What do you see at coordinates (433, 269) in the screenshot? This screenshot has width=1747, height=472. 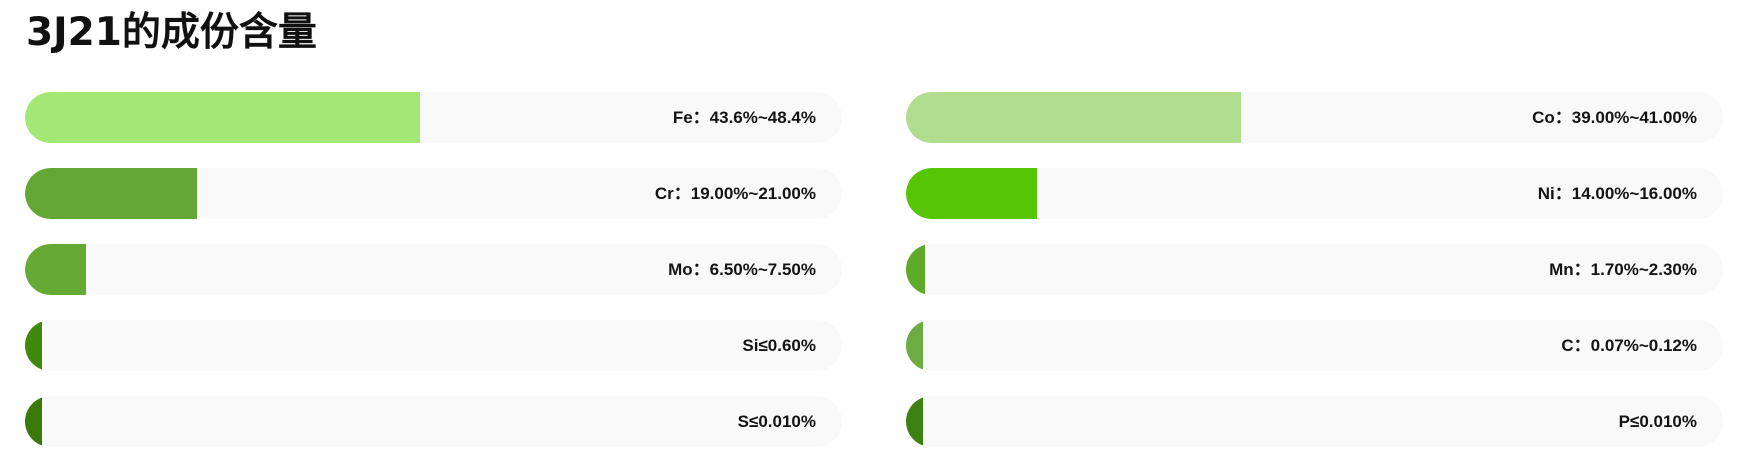 I see `composition-row: Mo：6.50%~7.50%` at bounding box center [433, 269].